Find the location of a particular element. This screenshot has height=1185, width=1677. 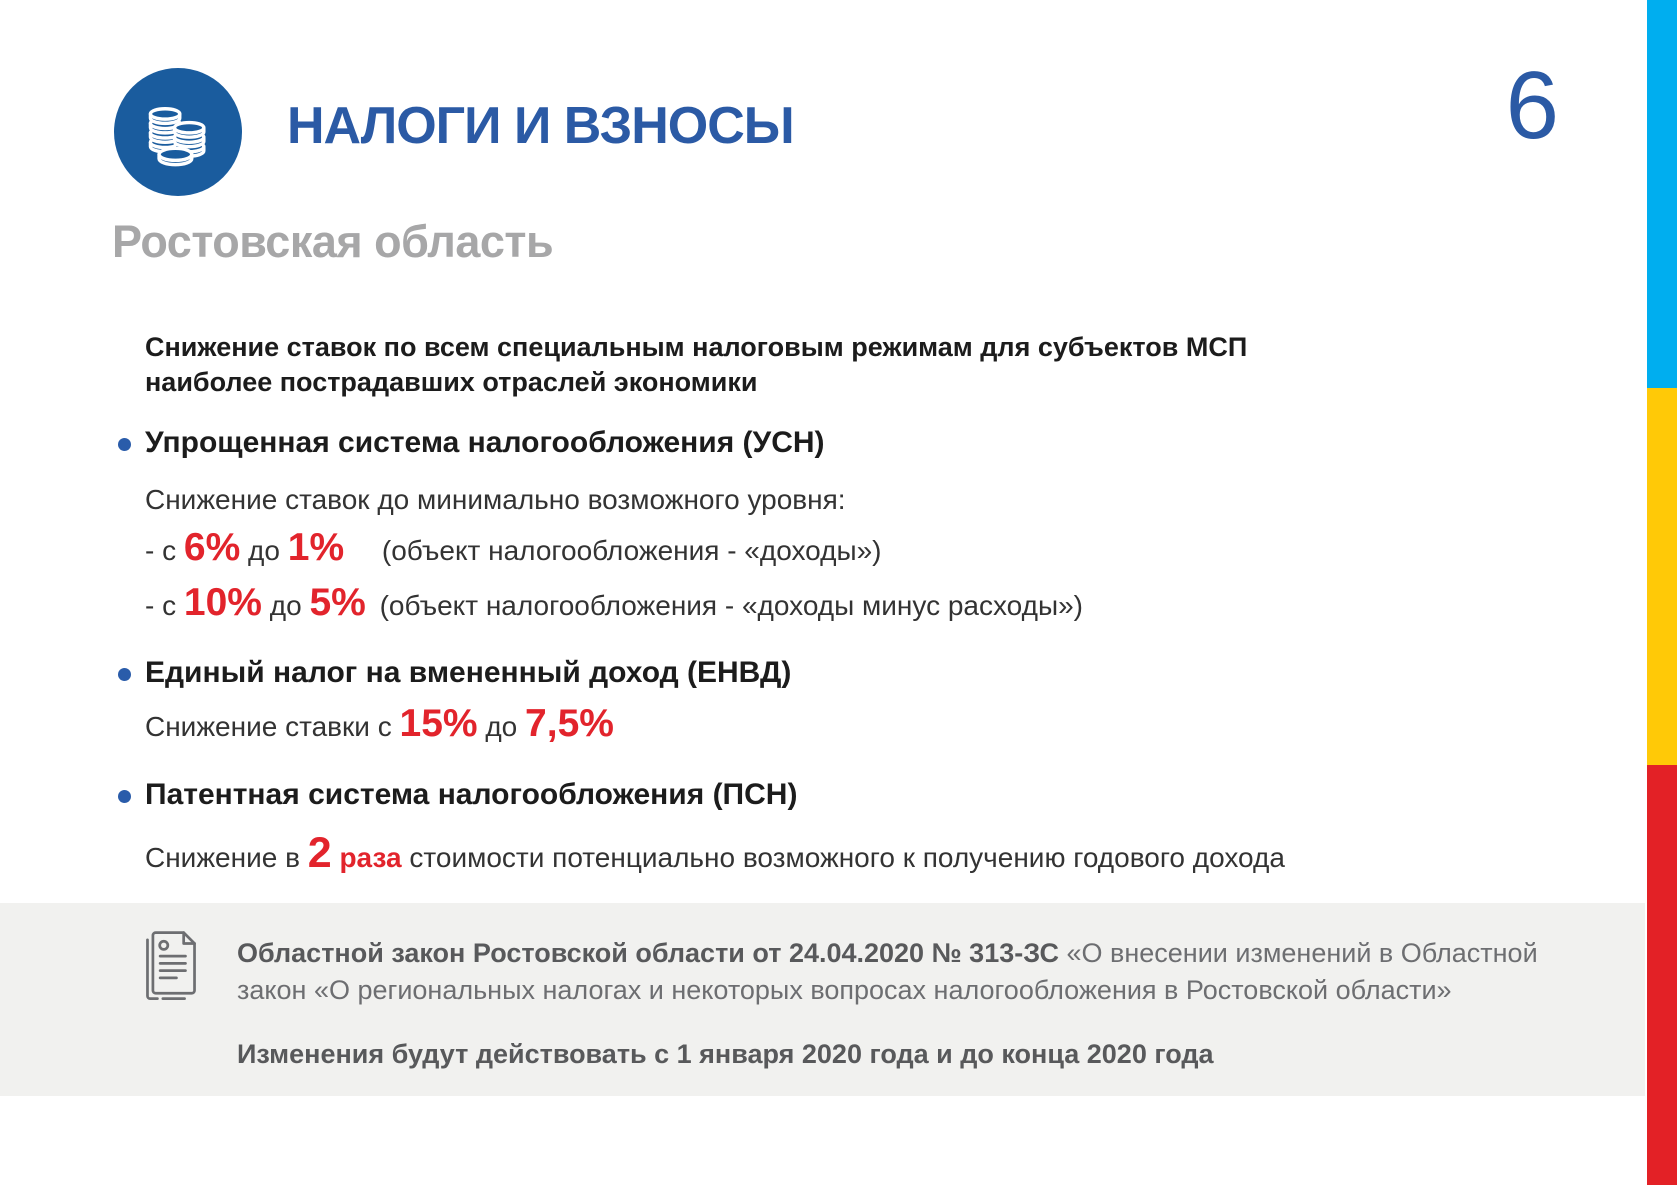

section-heading-envd: Единый налог на вмененный доход (ЕНВД) is located at coordinates (454, 673).